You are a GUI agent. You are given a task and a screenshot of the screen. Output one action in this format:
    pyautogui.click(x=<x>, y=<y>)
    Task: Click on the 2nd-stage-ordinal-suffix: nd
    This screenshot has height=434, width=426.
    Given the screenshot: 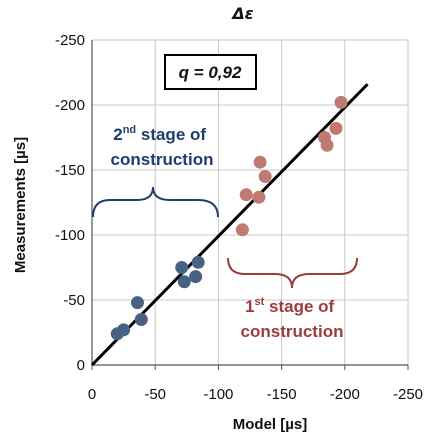 What is the action you would take?
    pyautogui.click(x=129, y=130)
    